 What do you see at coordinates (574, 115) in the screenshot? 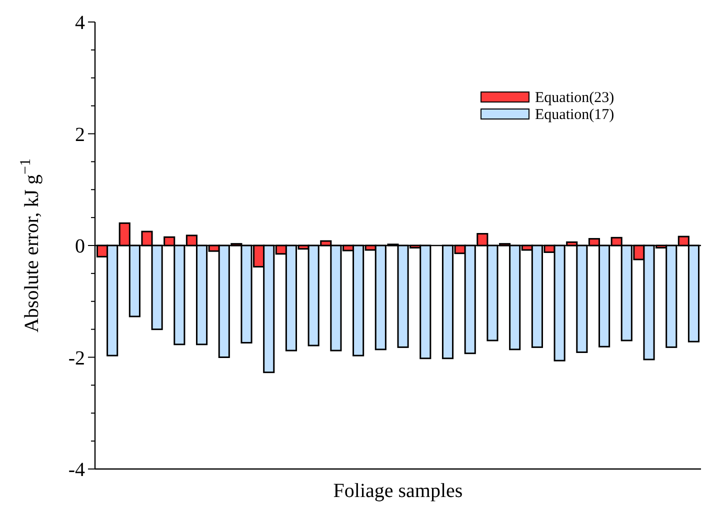
I see `legend-label: Equation(17)` at bounding box center [574, 115].